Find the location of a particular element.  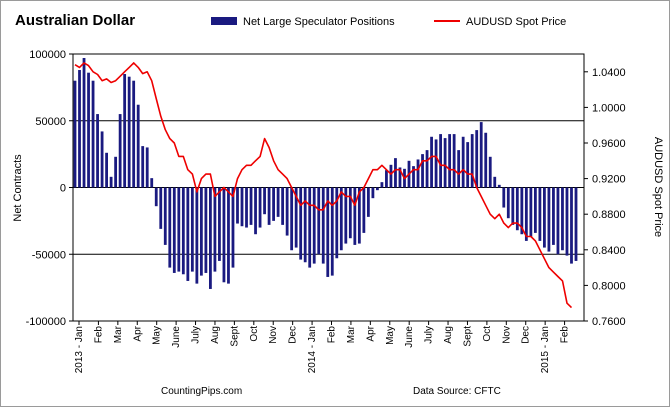

x-tick-label: 2013 - Jan is located at coordinates (79, 349).